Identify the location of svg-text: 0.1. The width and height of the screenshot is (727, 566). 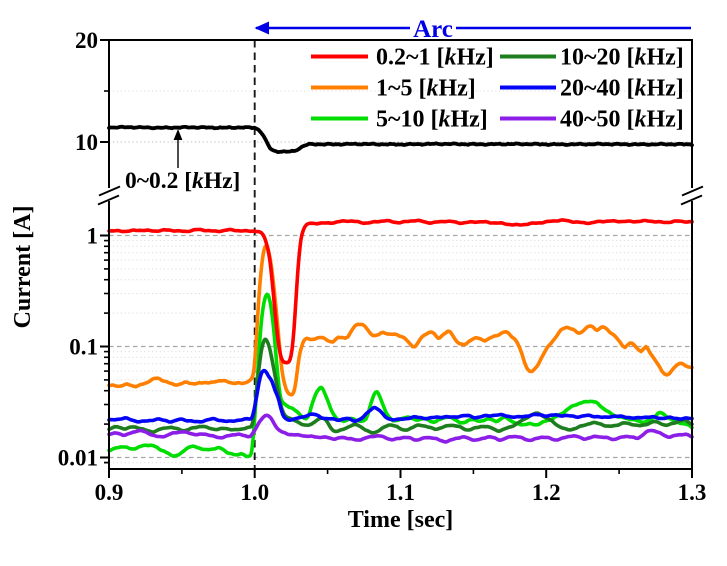
(83, 347).